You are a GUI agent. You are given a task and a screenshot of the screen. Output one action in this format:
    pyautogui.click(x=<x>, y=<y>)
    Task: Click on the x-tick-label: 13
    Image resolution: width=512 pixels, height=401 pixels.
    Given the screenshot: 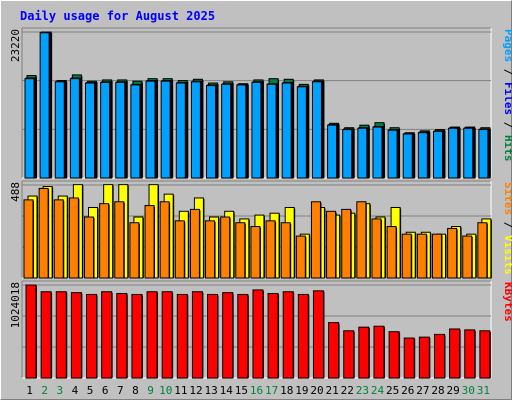 What is the action you would take?
    pyautogui.click(x=210, y=390)
    